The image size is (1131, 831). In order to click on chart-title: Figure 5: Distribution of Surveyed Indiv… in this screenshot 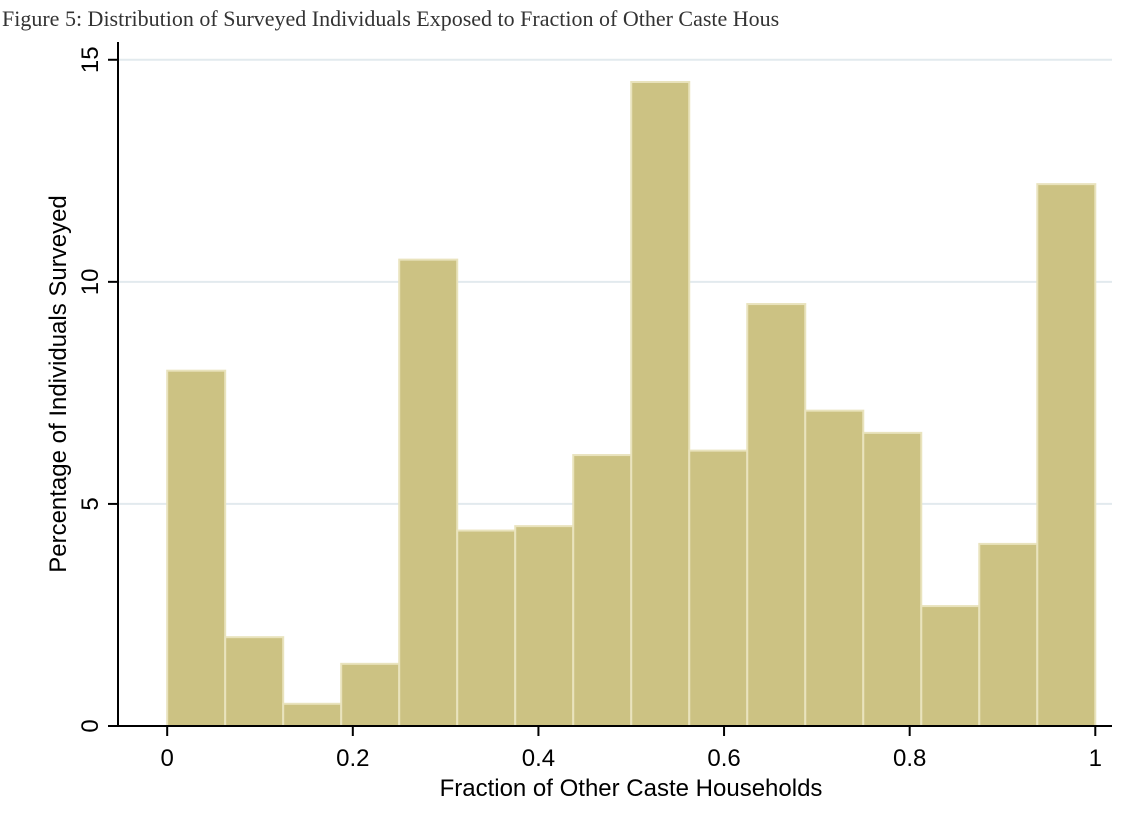, I will do `click(390, 18)`.